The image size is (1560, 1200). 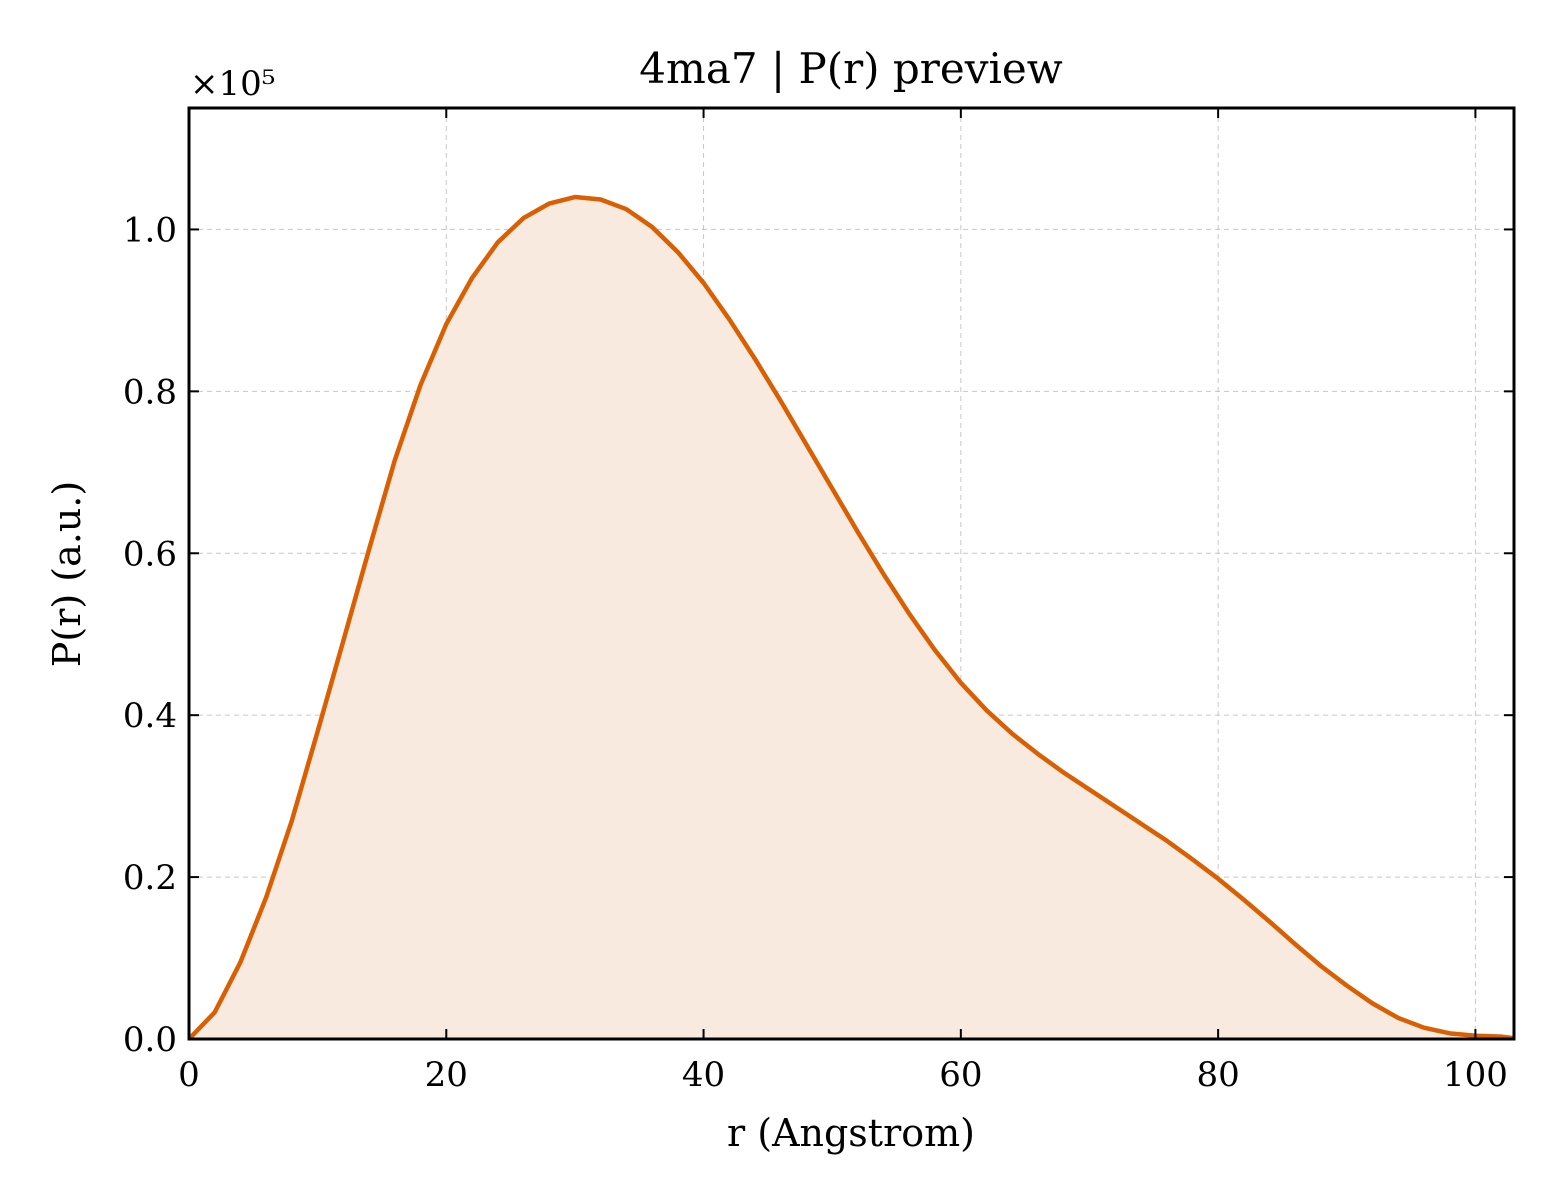 What do you see at coordinates (851, 1133) in the screenshot?
I see `x-axis-label: r (Angstrom)` at bounding box center [851, 1133].